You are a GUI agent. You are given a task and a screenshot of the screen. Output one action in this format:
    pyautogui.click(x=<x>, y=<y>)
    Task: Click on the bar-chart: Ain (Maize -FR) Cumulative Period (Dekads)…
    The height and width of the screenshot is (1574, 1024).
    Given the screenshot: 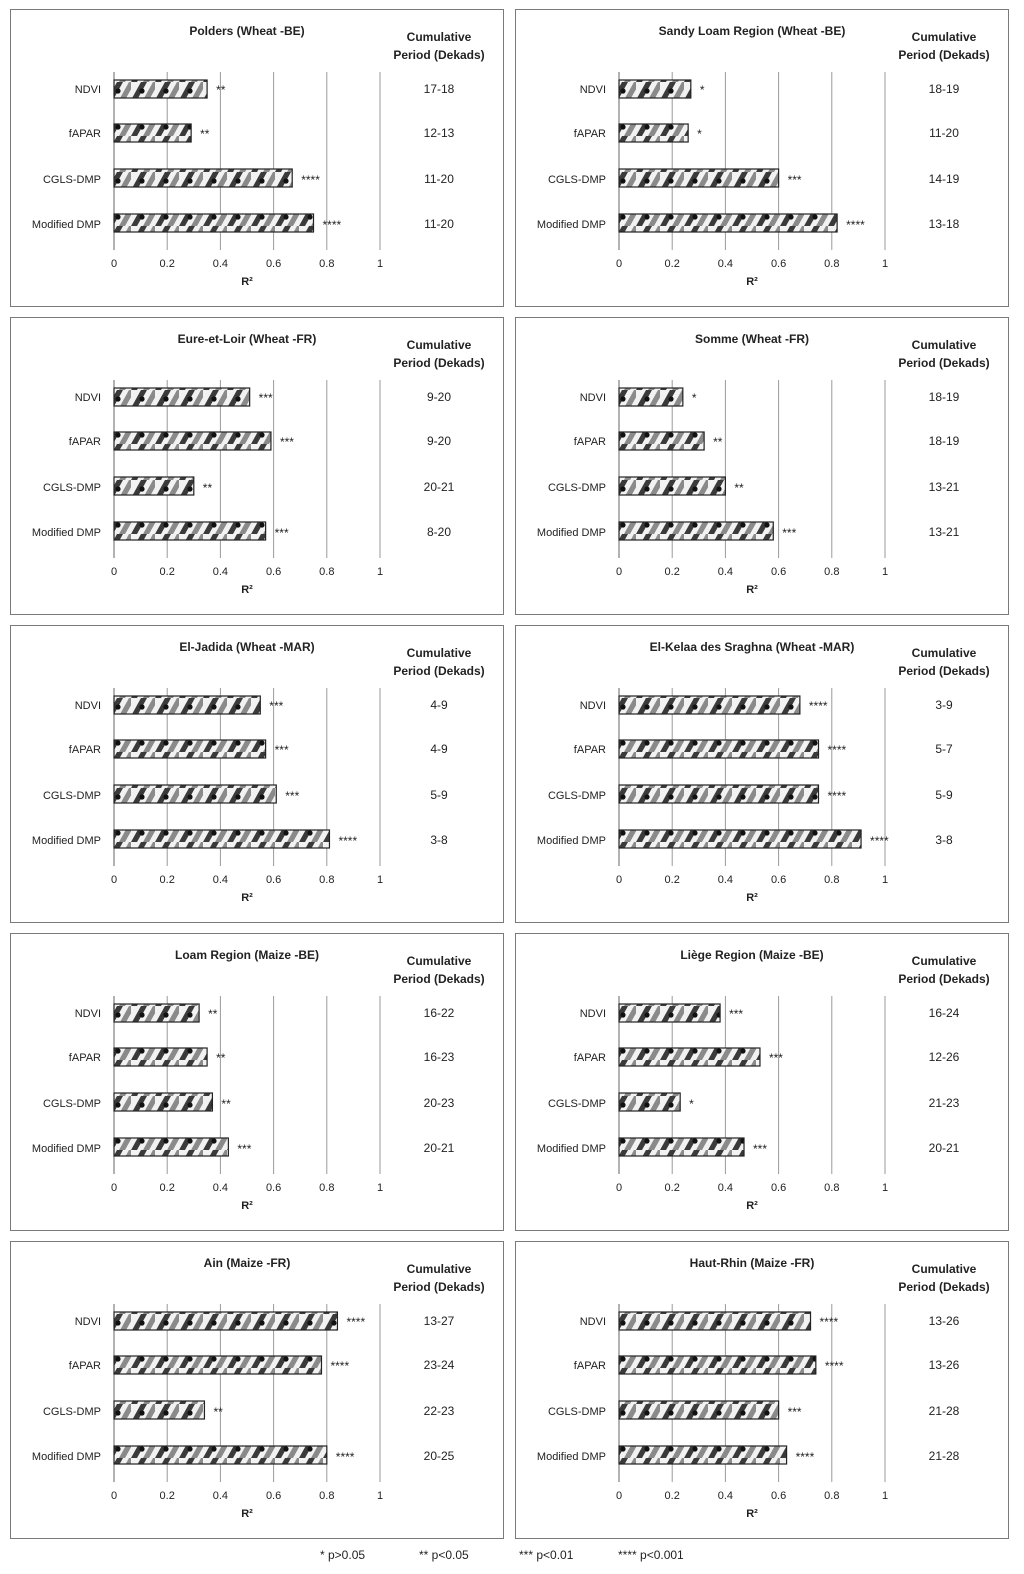 What is the action you would take?
    pyautogui.click(x=258, y=1388)
    